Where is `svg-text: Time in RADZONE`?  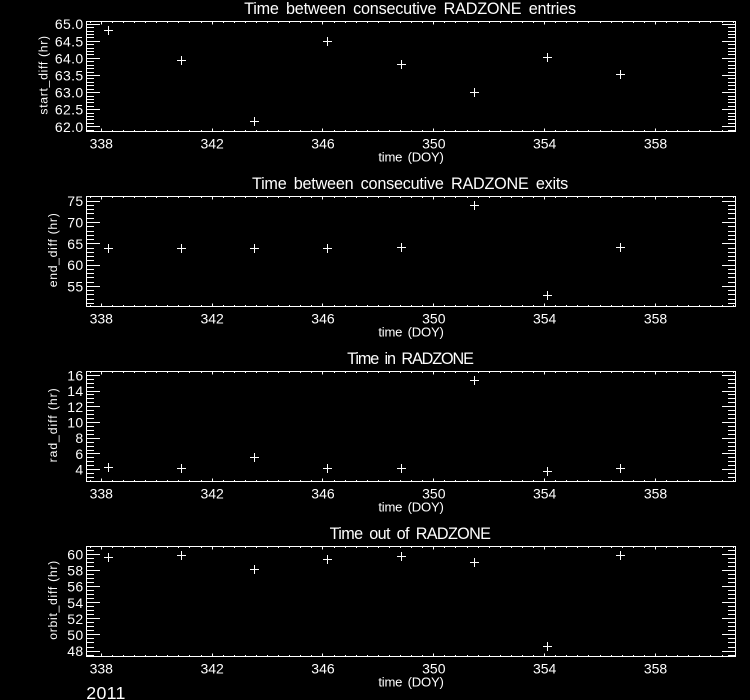 svg-text: Time in RADZONE is located at coordinates (410, 359).